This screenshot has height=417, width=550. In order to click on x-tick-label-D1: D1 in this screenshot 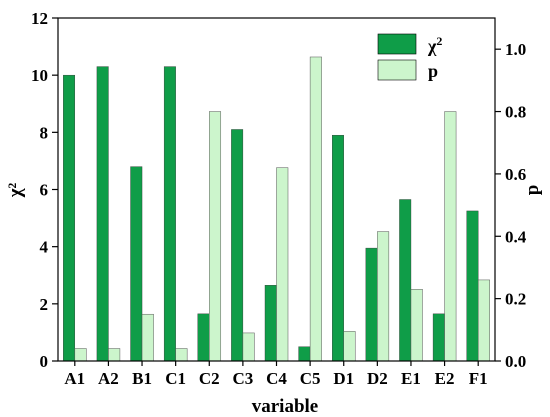, I will do `click(343, 378)`.